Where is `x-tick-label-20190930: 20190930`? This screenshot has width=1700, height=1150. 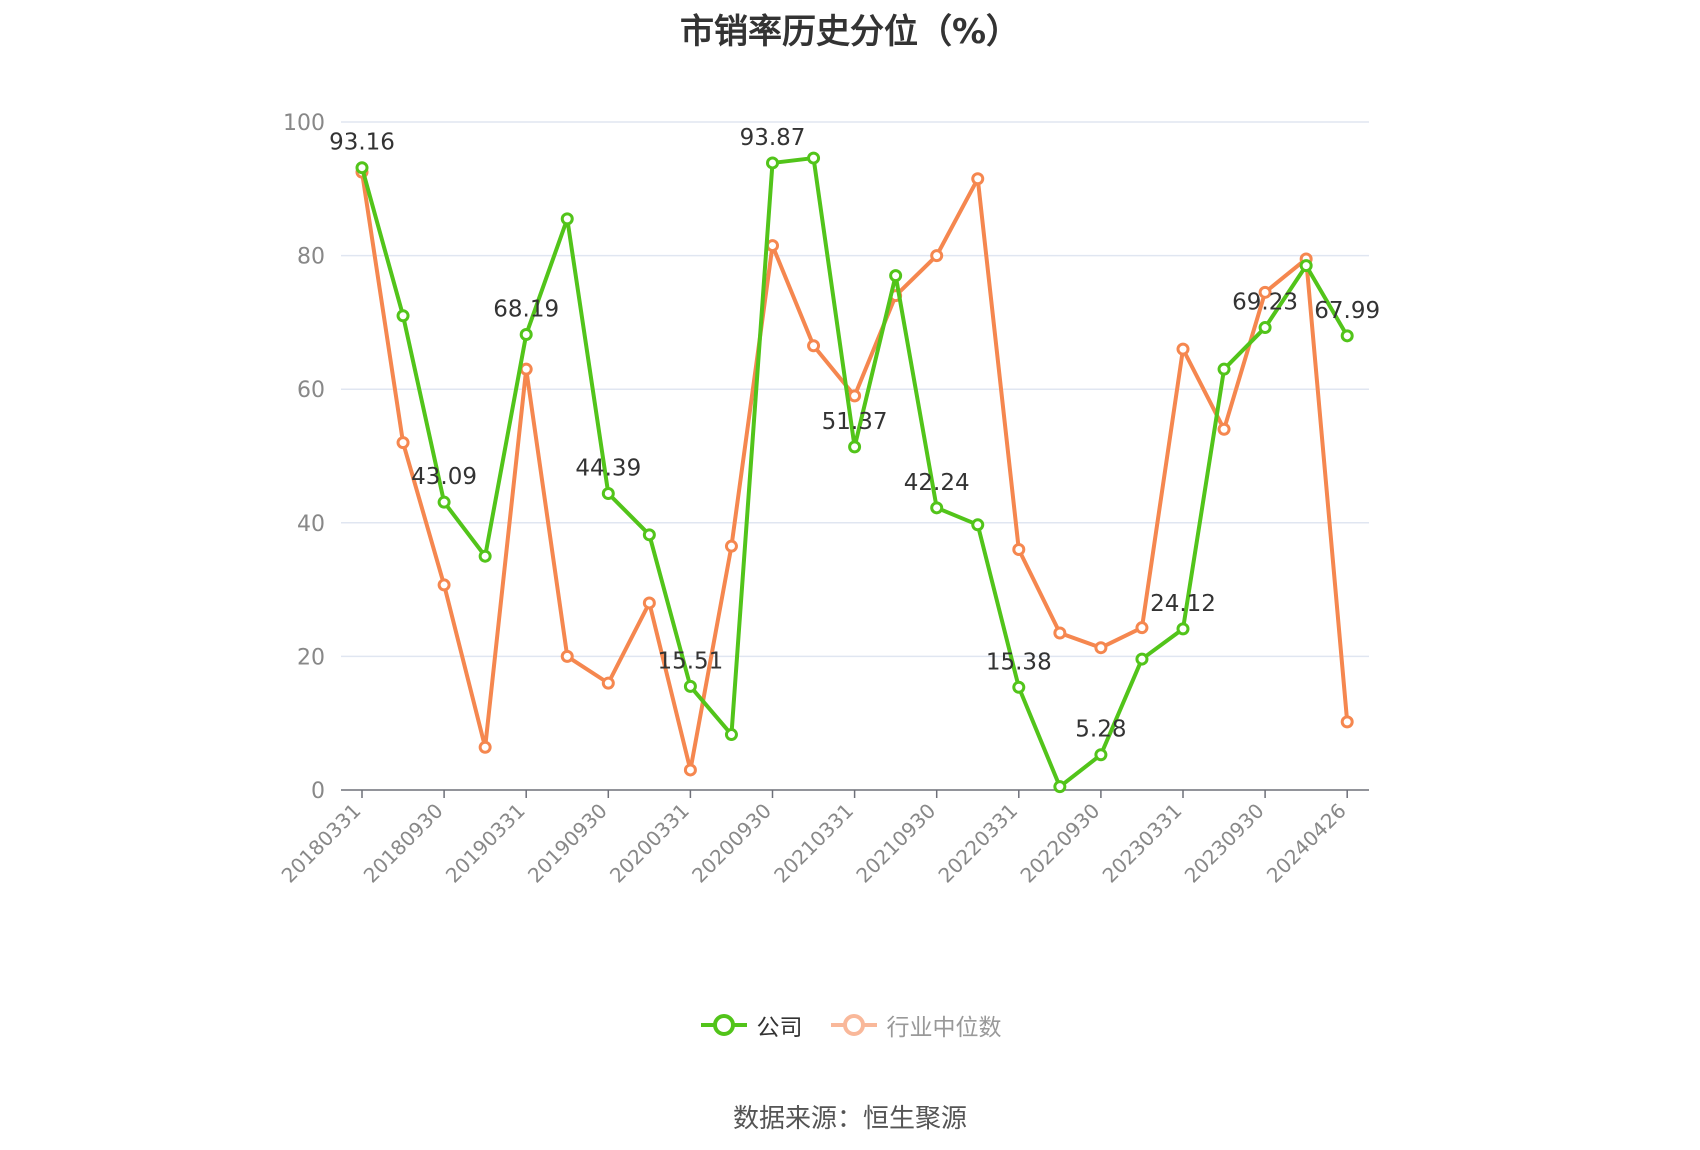 x-tick-label-20190930: 20190930 is located at coordinates (567, 843).